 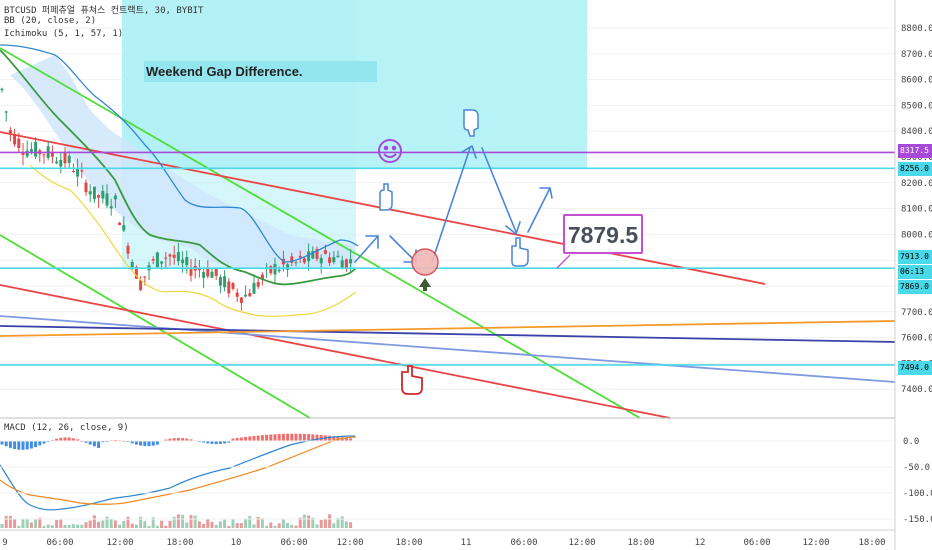 I want to click on bb-indicator-label: BB (20, close, 2), so click(x=50, y=21).